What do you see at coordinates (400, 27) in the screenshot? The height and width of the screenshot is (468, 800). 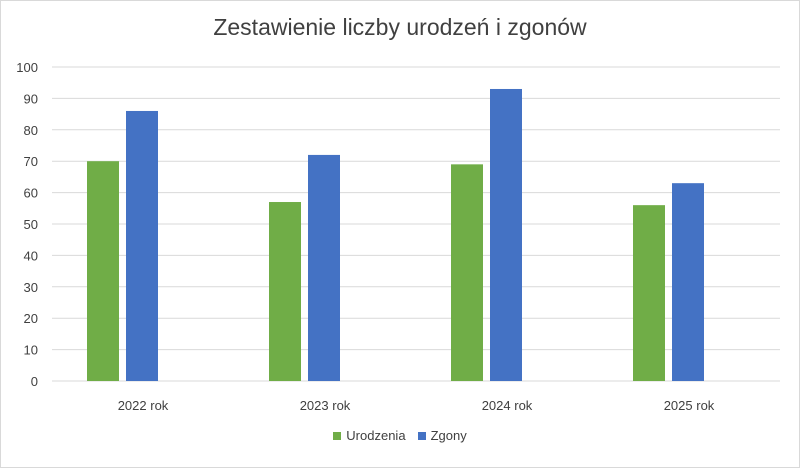 I see `chart-title: Zestawienie liczby urodzeń i zgonów` at bounding box center [400, 27].